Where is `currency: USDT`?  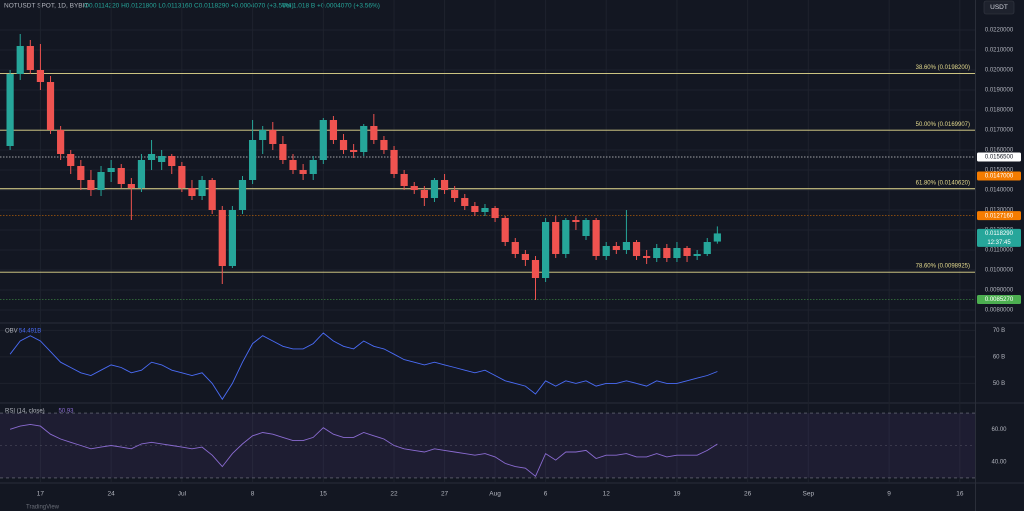
currency: USDT is located at coordinates (999, 7).